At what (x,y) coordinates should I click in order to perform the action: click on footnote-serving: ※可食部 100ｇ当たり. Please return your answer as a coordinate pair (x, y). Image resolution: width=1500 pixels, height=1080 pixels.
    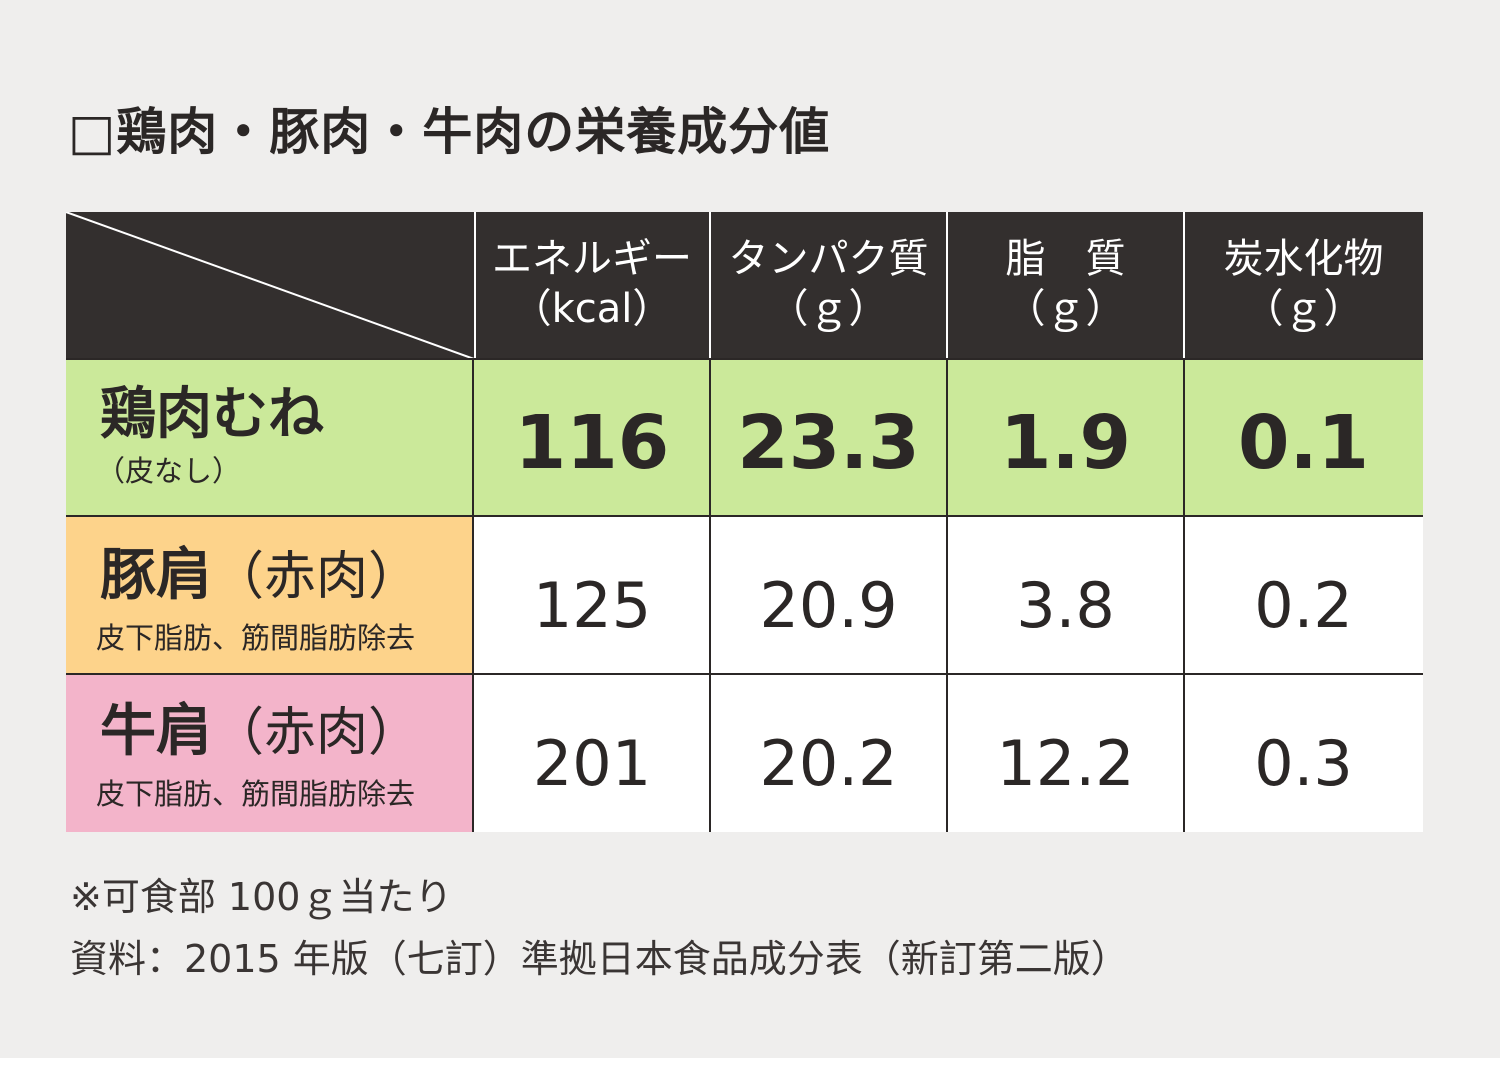
    Looking at the image, I should click on (261, 897).